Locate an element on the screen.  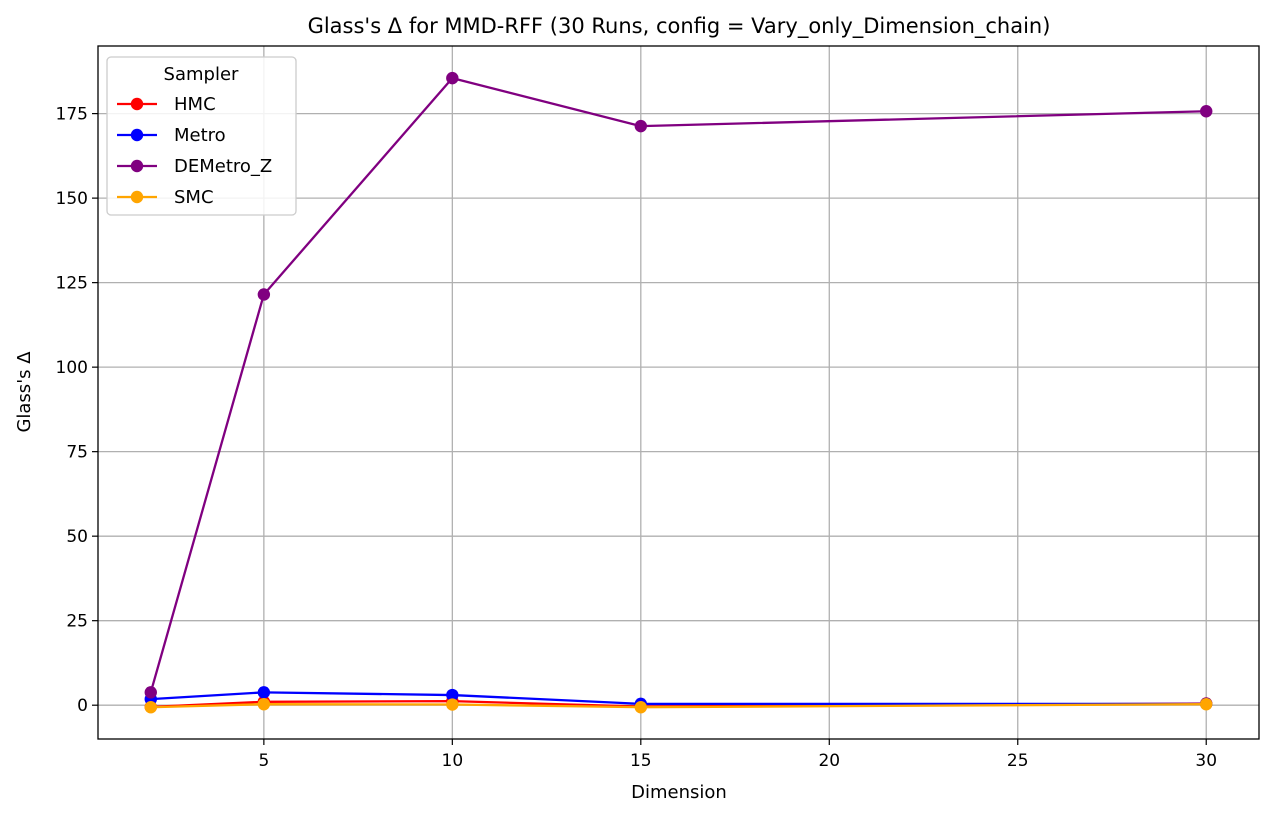
y-tick-label: 75 is located at coordinates (77, 453).